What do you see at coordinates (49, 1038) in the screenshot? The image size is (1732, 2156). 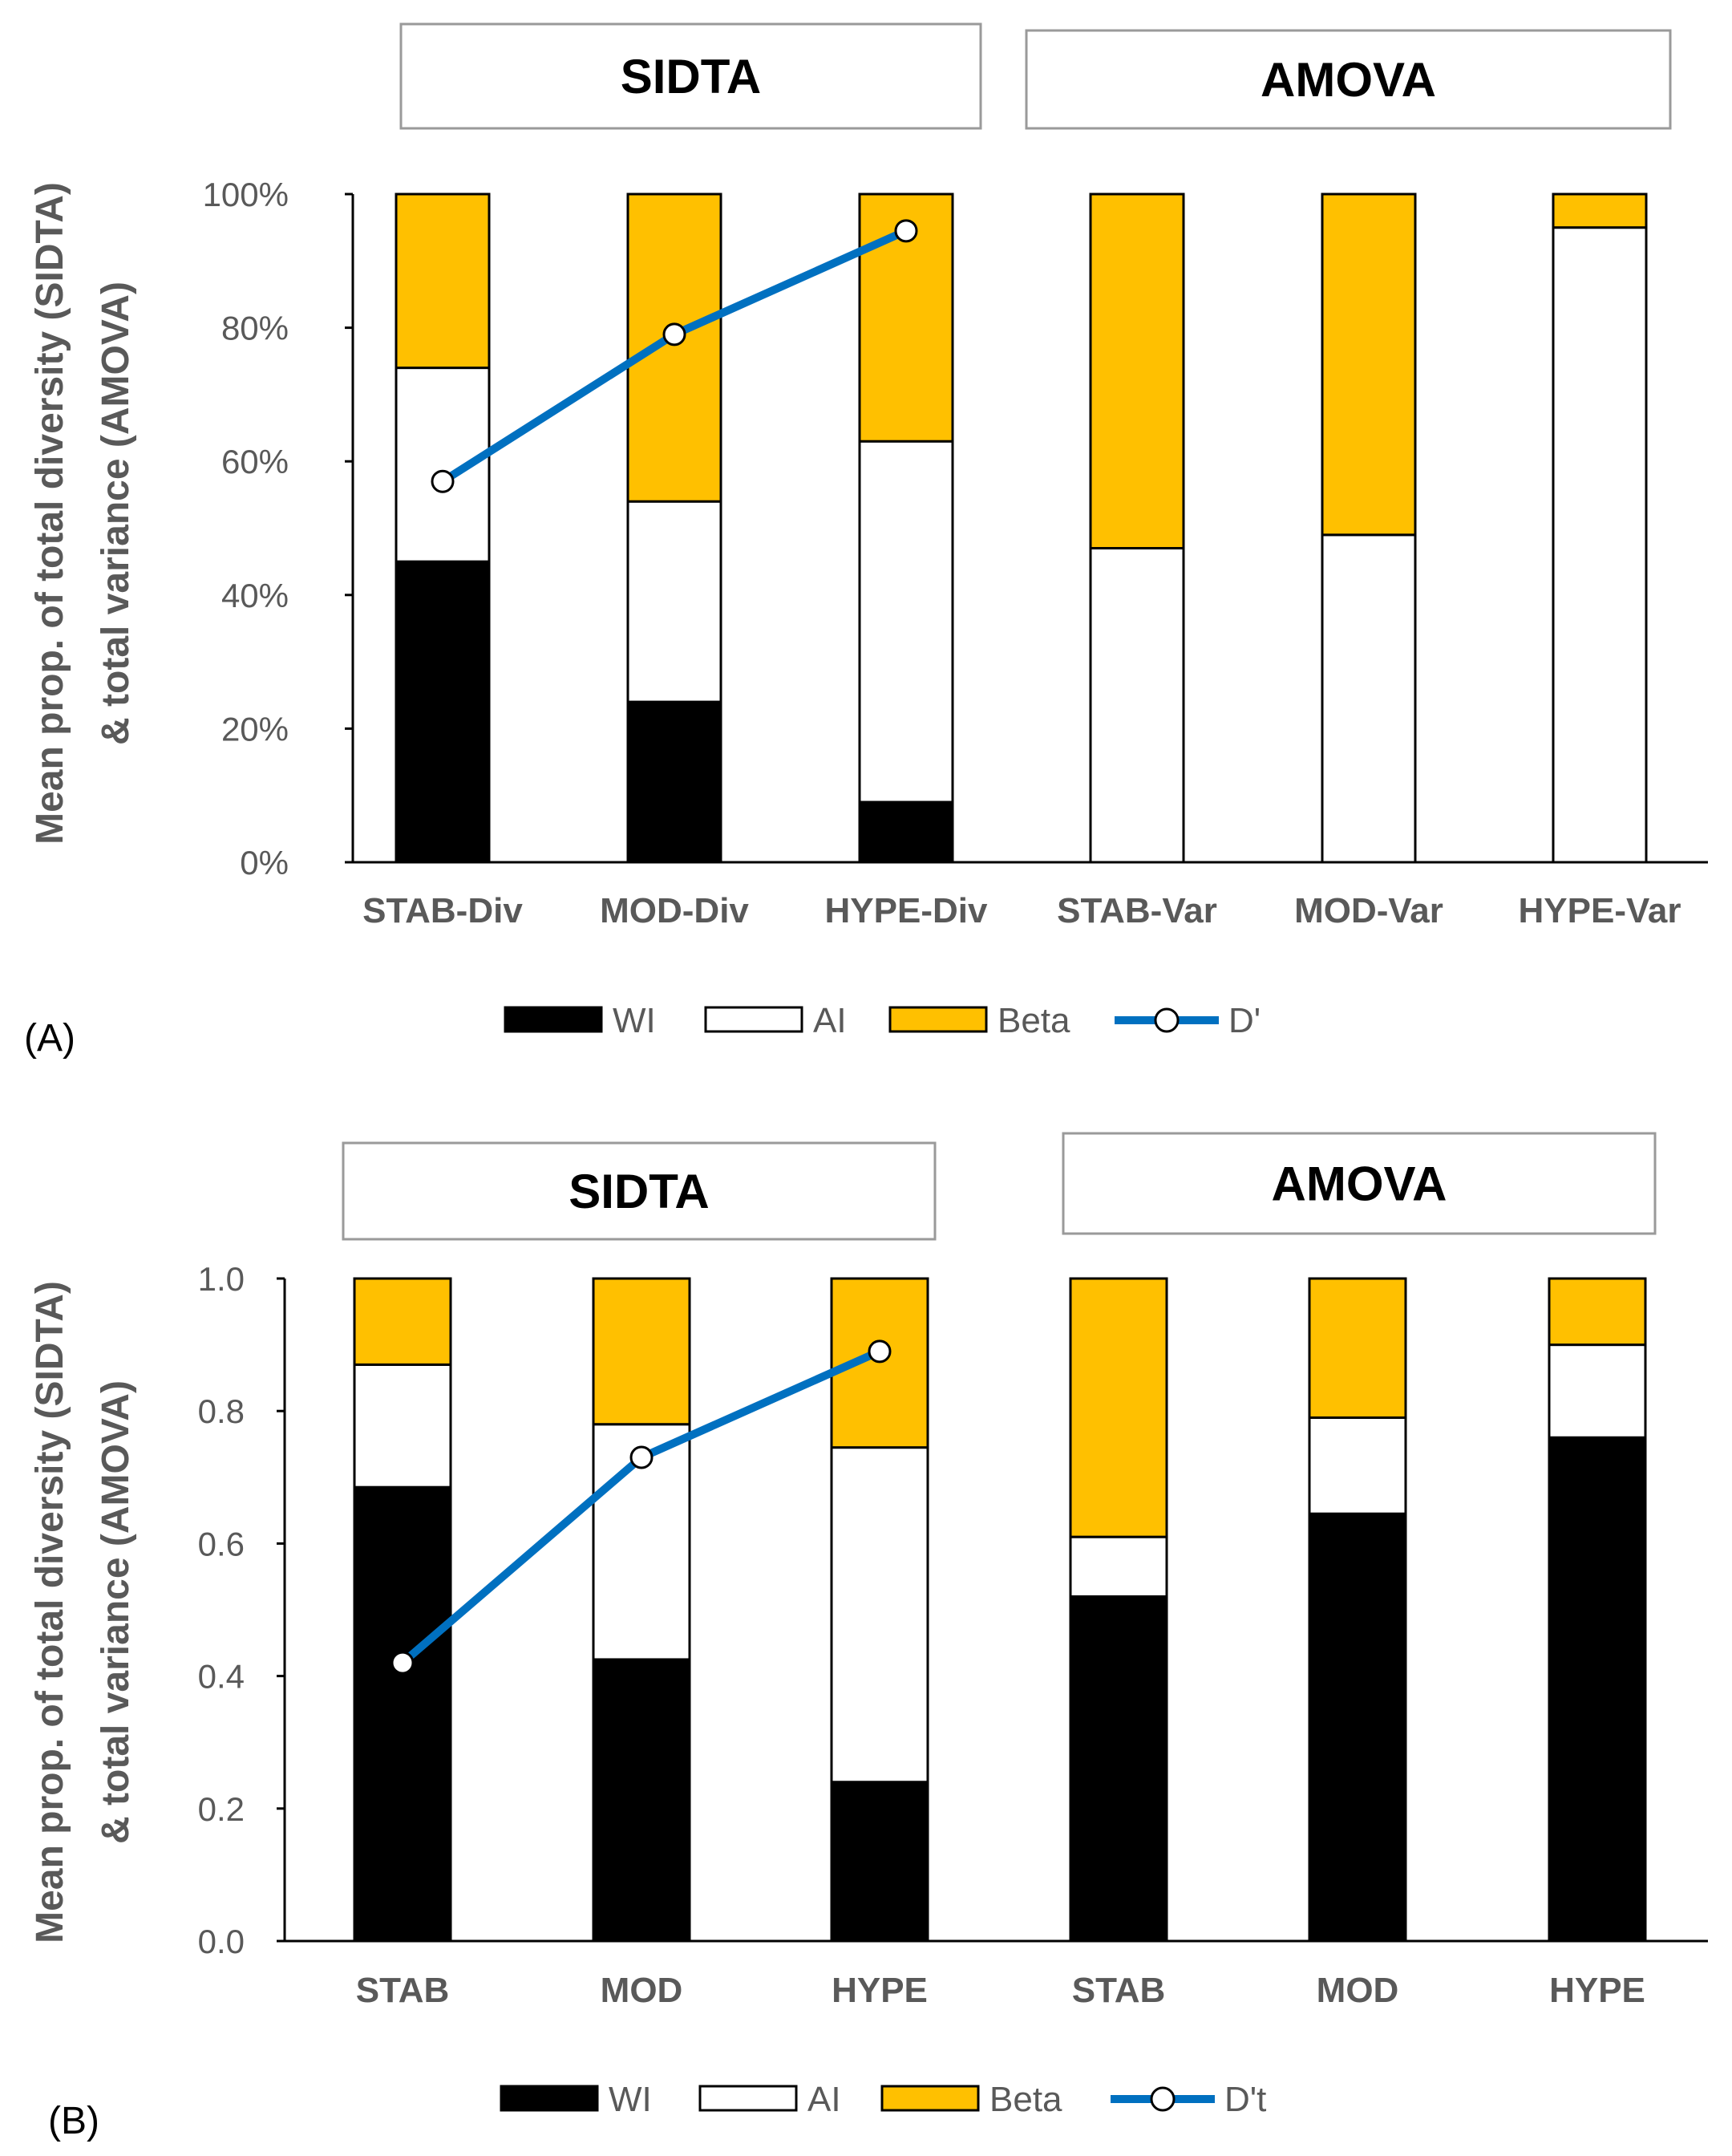 I see `panel-label: (A)` at bounding box center [49, 1038].